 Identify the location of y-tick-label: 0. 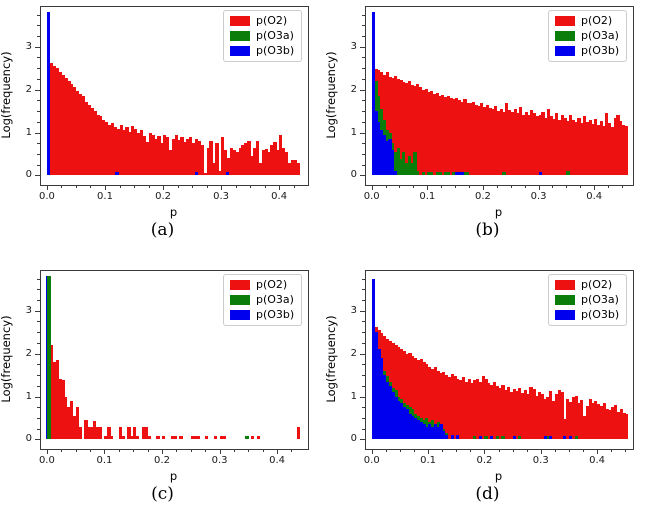
(28, 439).